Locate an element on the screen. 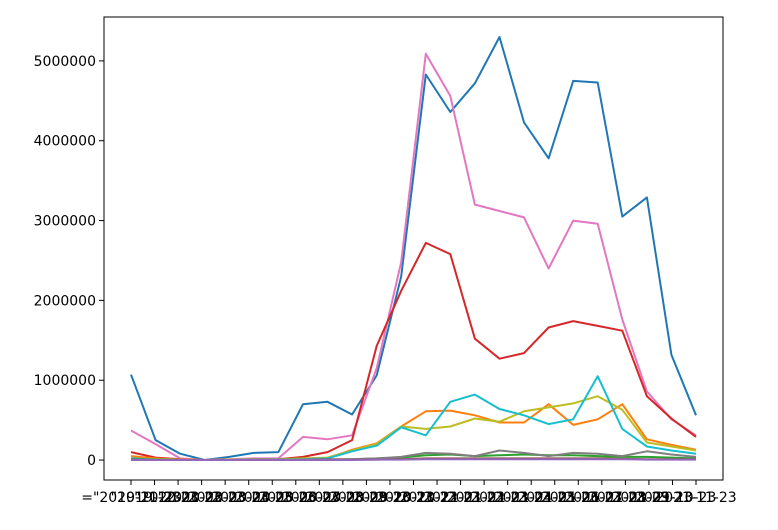 The width and height of the screenshot is (778, 530). x-tick-label: ="2019-11-23 is located at coordinates (131, 498).